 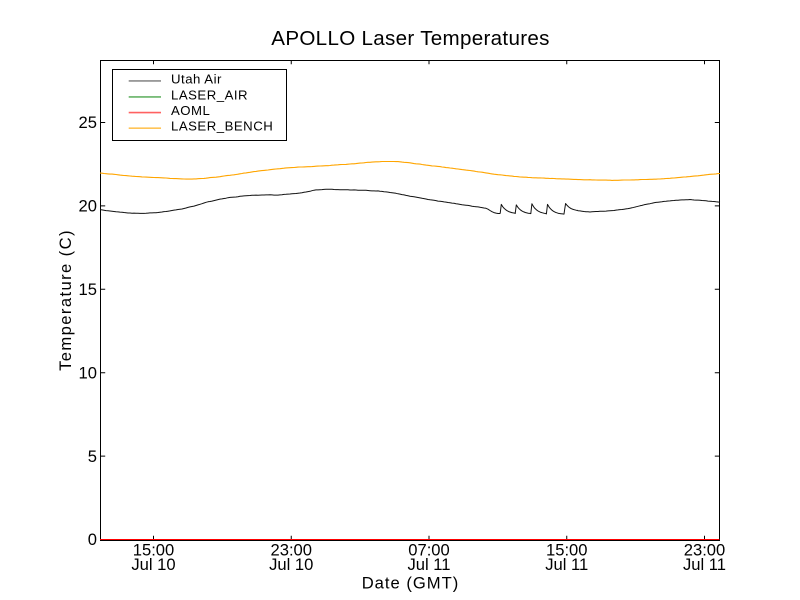 I want to click on svg-text: Temperature (C), so click(x=65, y=300).